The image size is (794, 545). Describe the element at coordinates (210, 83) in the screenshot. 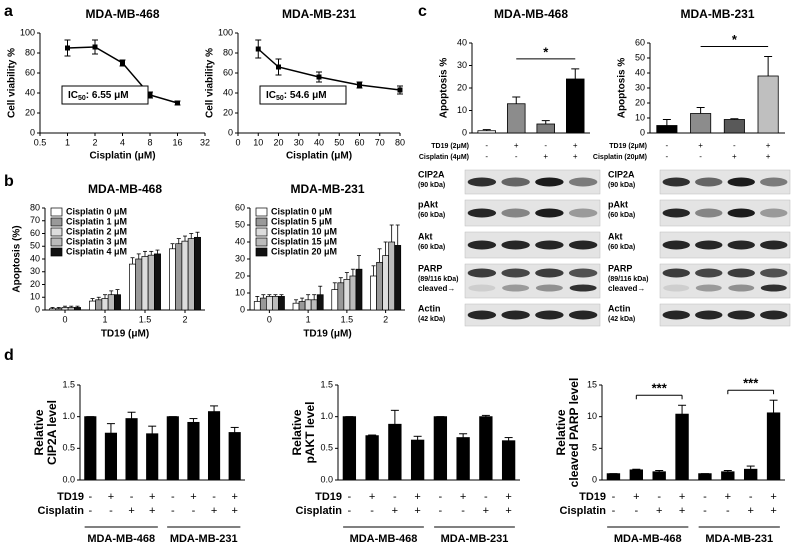

I see `y-axis-label: Cell viability %` at that location.